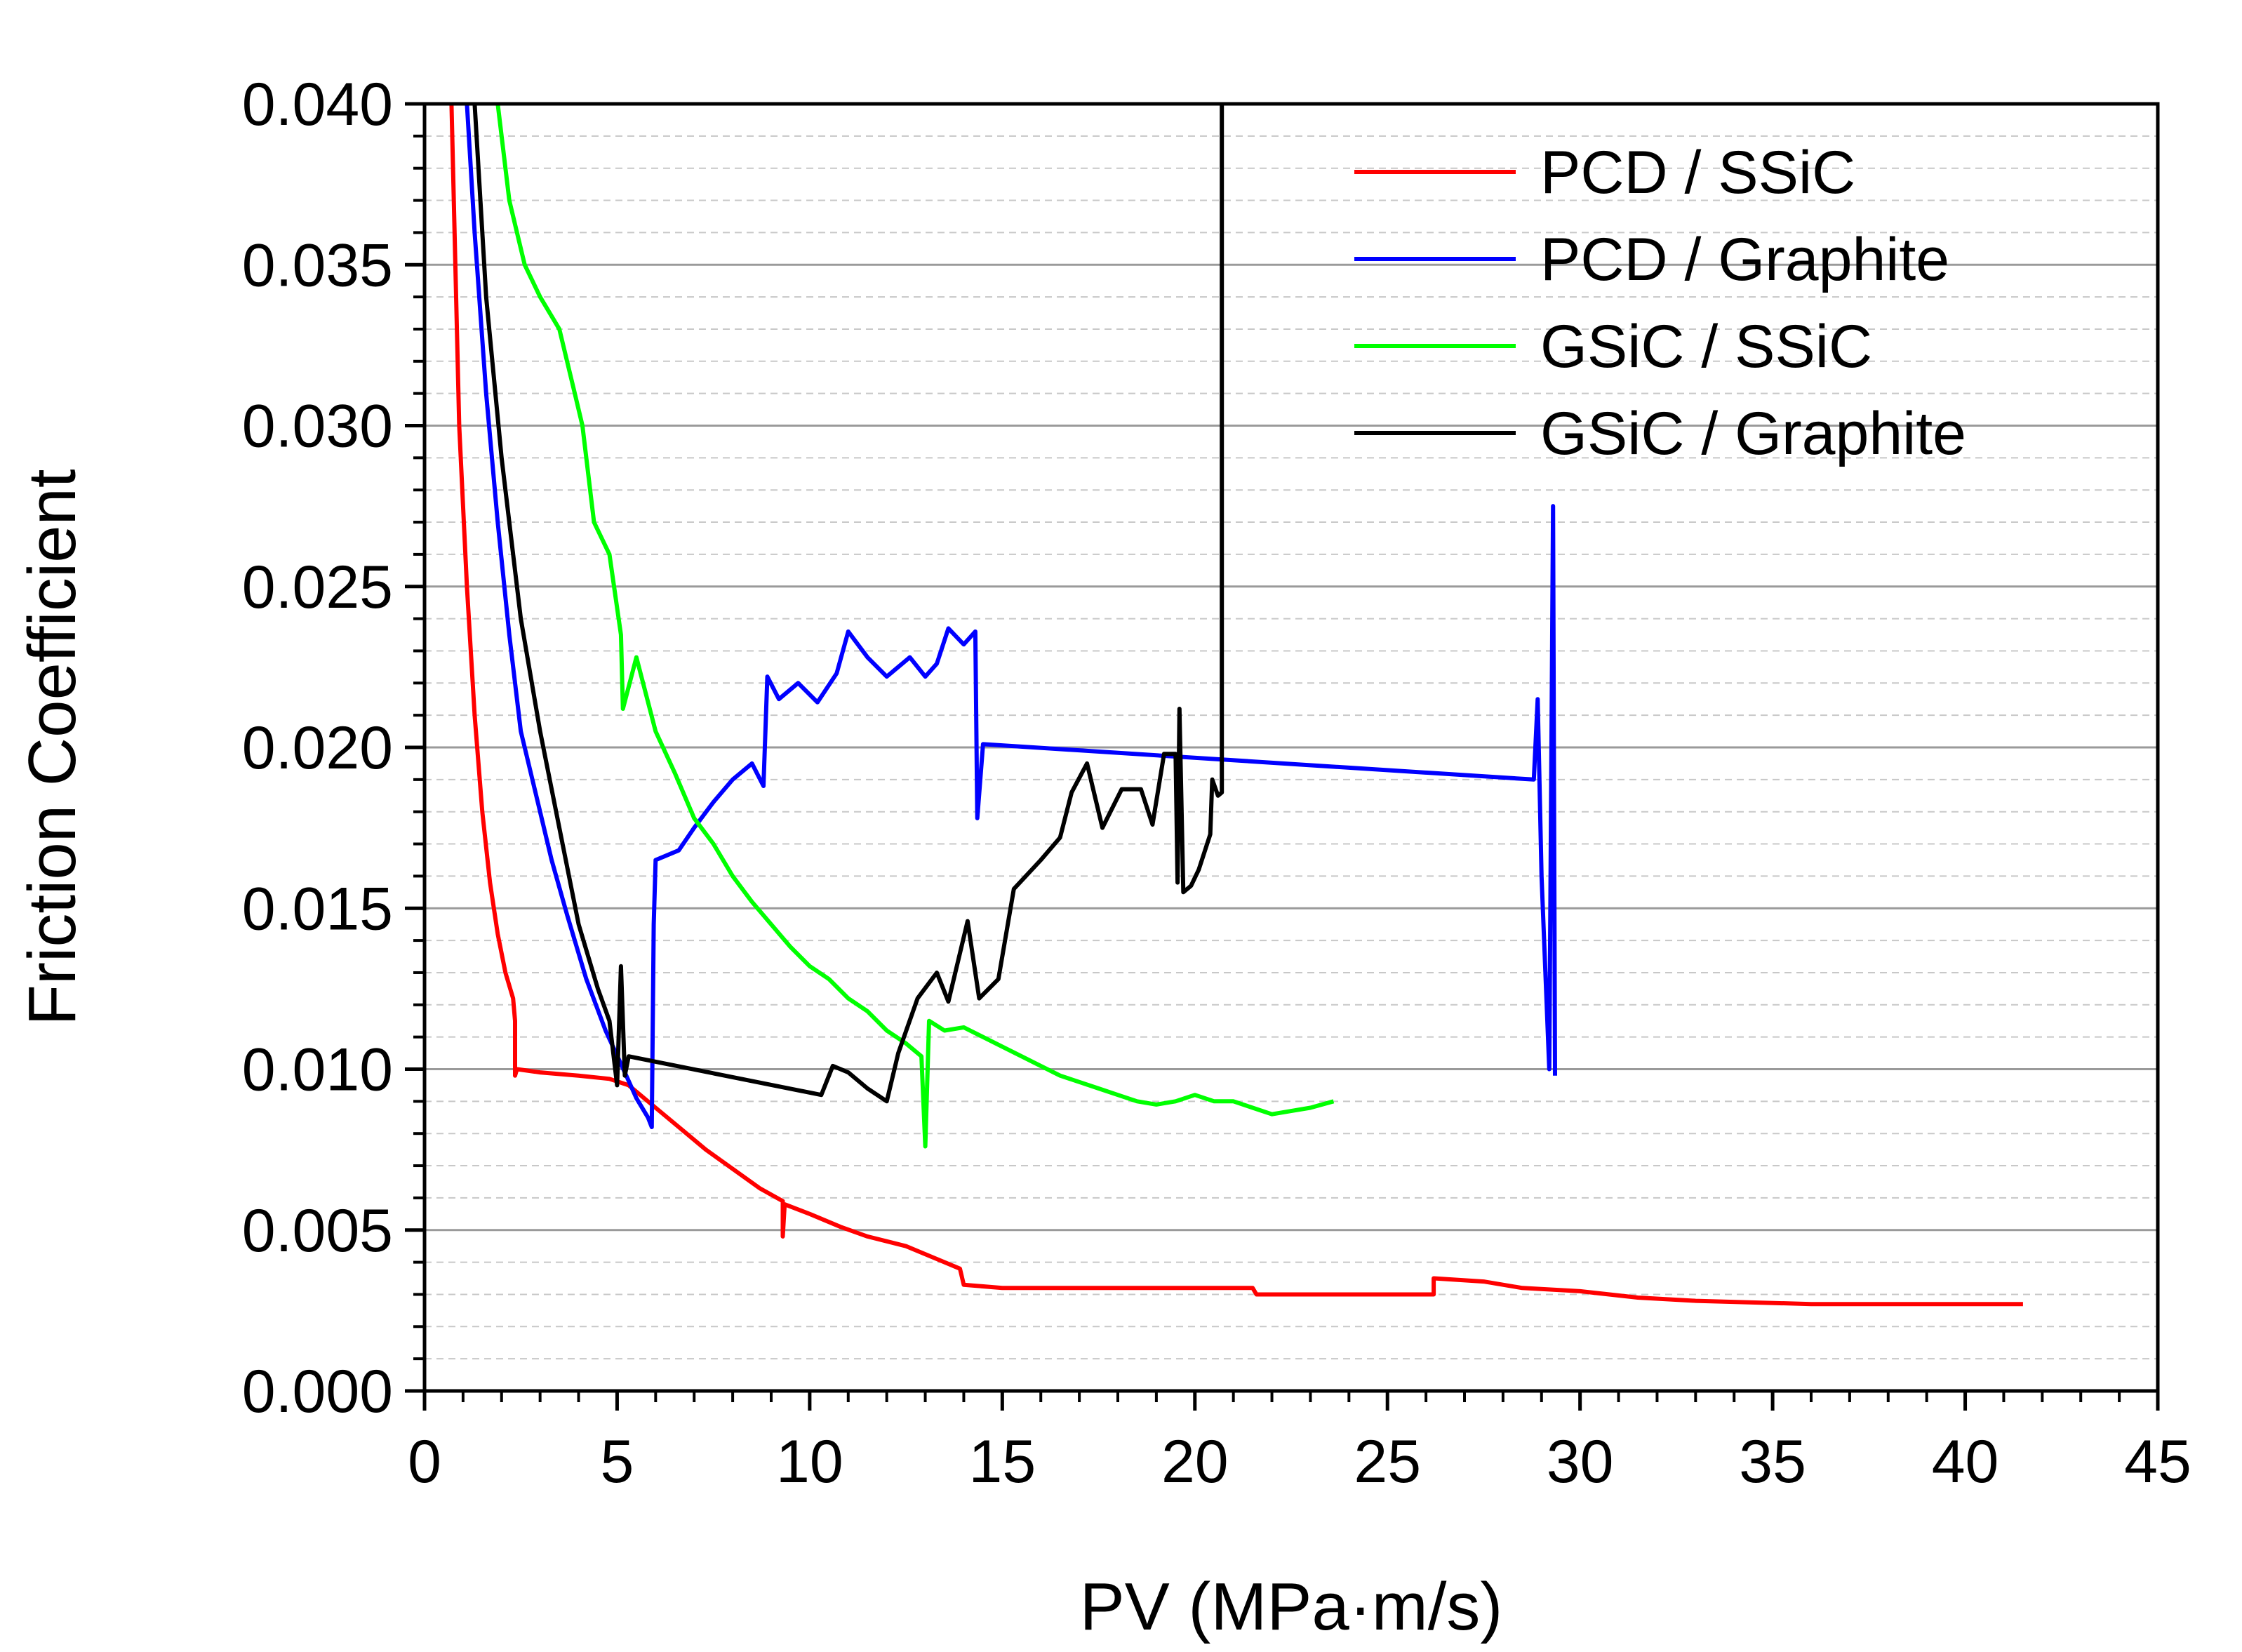  I want to click on legend-label: GSiC / Graphite, so click(1753, 434).